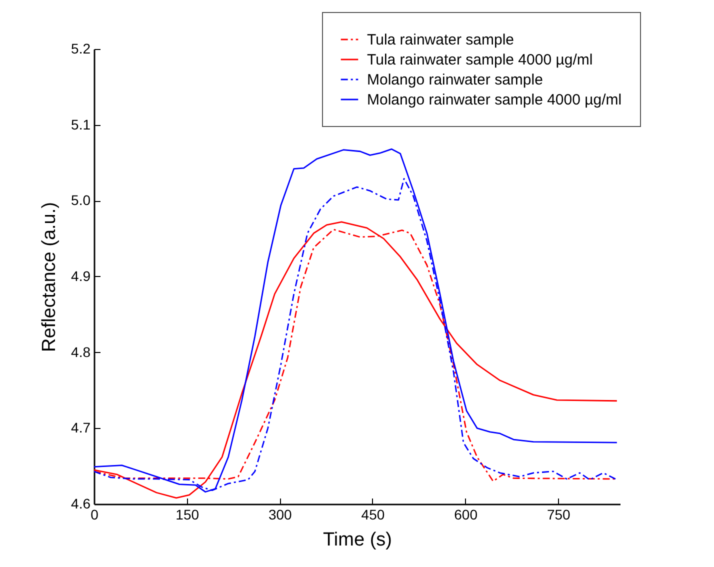  What do you see at coordinates (494, 100) in the screenshot?
I see `legend-label: Molango rainwater sample 4000 µg/ml` at bounding box center [494, 100].